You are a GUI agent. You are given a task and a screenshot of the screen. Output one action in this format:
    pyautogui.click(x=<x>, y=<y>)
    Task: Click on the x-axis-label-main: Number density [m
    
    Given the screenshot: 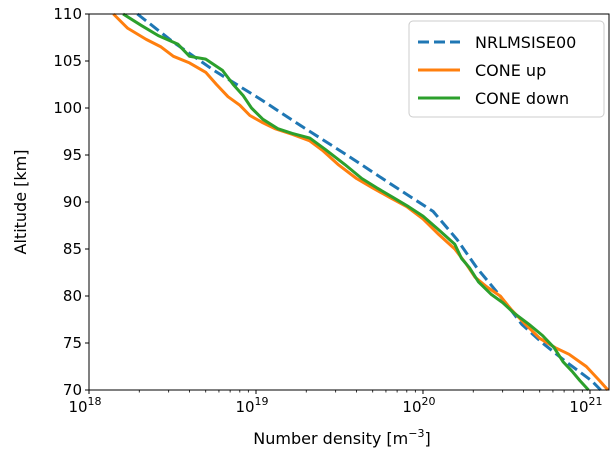 What is the action you would take?
    pyautogui.click(x=330, y=438)
    